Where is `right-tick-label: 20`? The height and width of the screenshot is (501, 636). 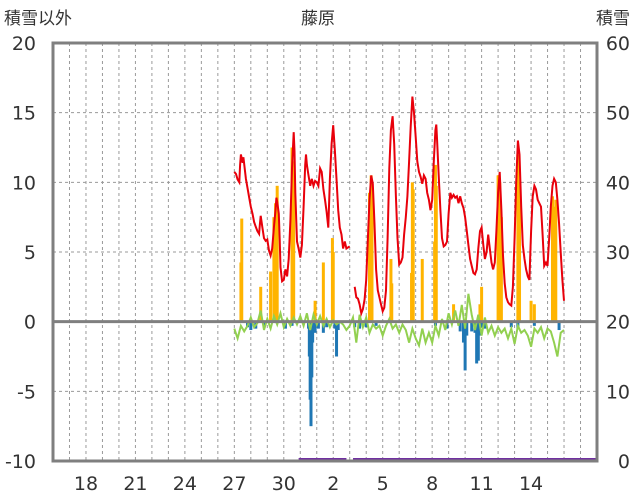 right-tick-label: 20 is located at coordinates (618, 323).